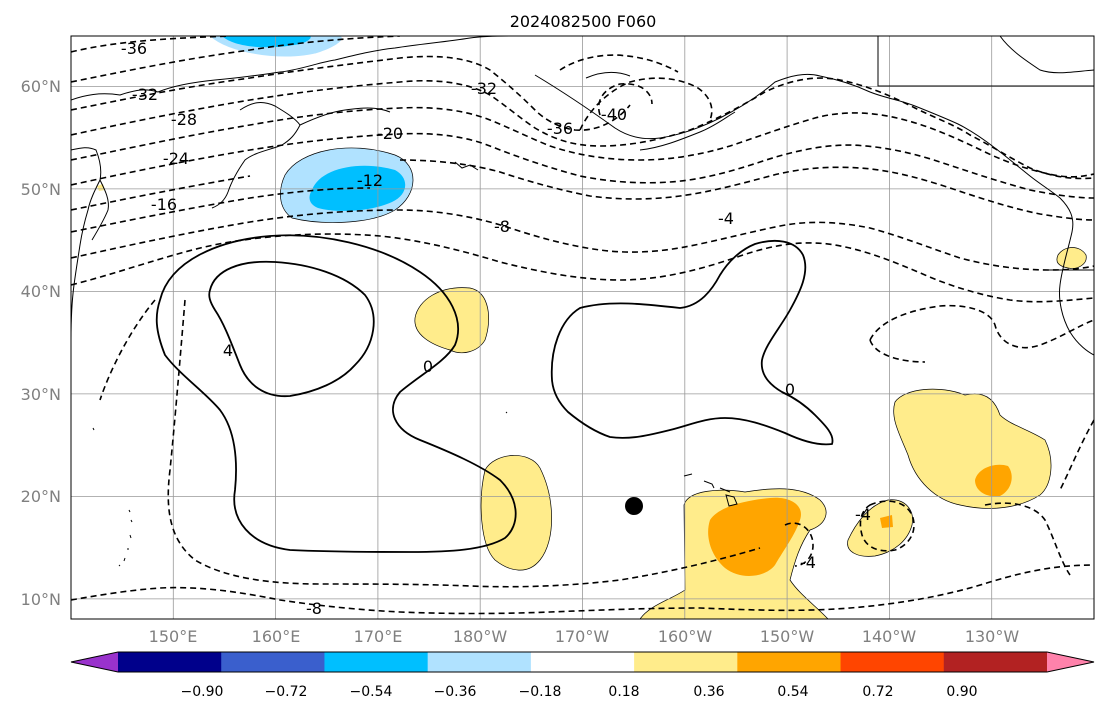 The image size is (1105, 712). What do you see at coordinates (41, 86) in the screenshot?
I see `lat-label: 60°N` at bounding box center [41, 86].